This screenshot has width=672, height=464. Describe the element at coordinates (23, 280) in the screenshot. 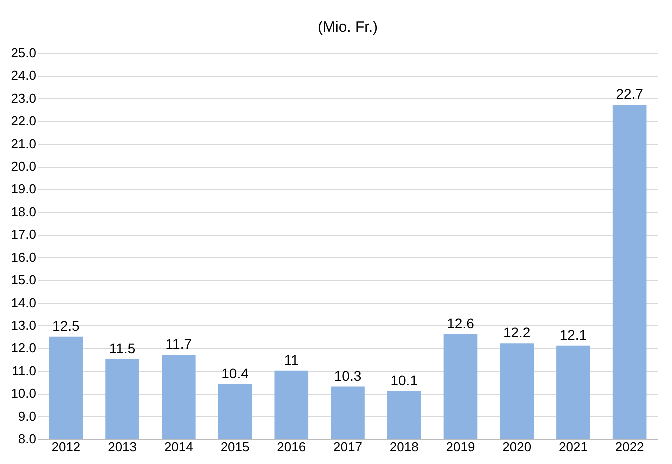

I see `y-tick-label: 15.0` at that location.